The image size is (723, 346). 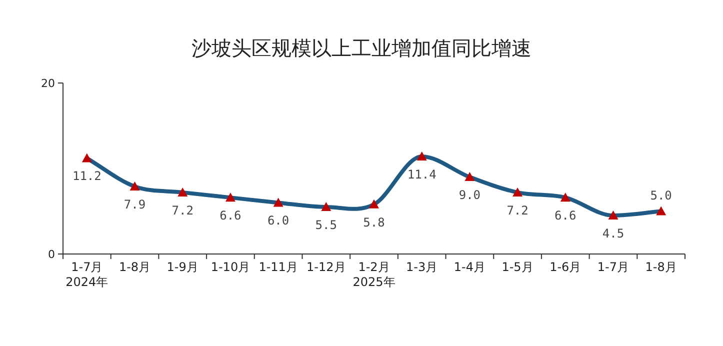 I want to click on x-tick-label: 1-10月, so click(x=230, y=267).